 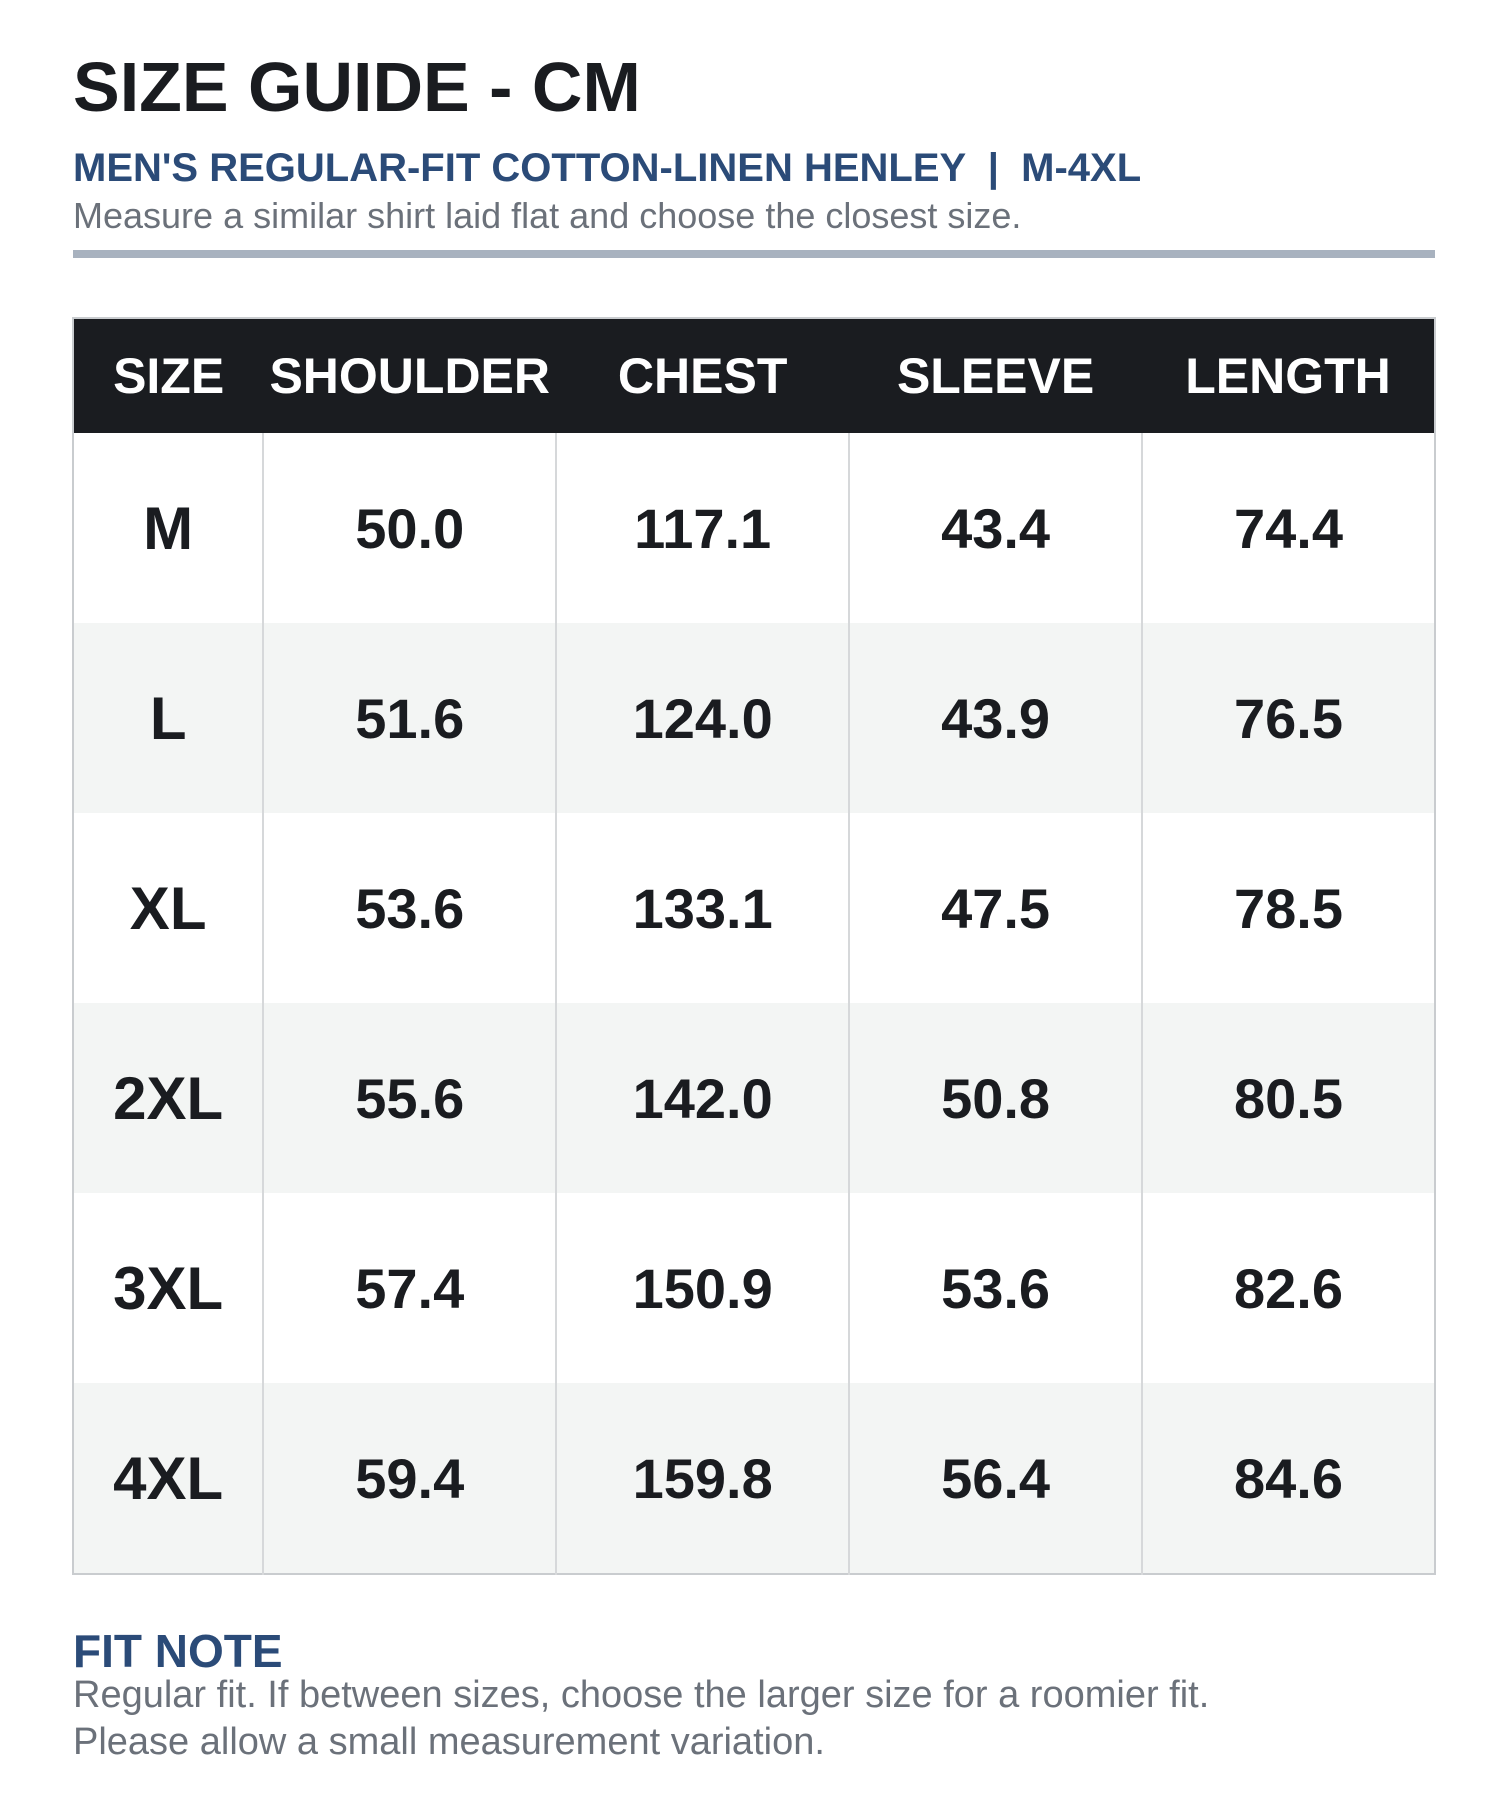 I want to click on sleeve-cell: 50.8, so click(x=995, y=1098).